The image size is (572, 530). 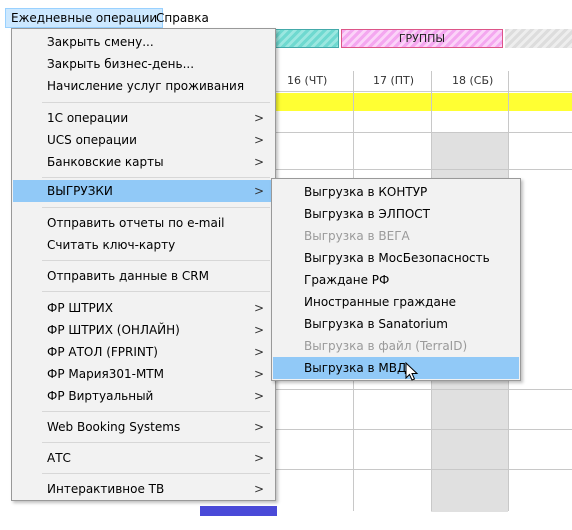 I want to click on menu-item-ucs-operations: UCS операции >, so click(x=143, y=140).